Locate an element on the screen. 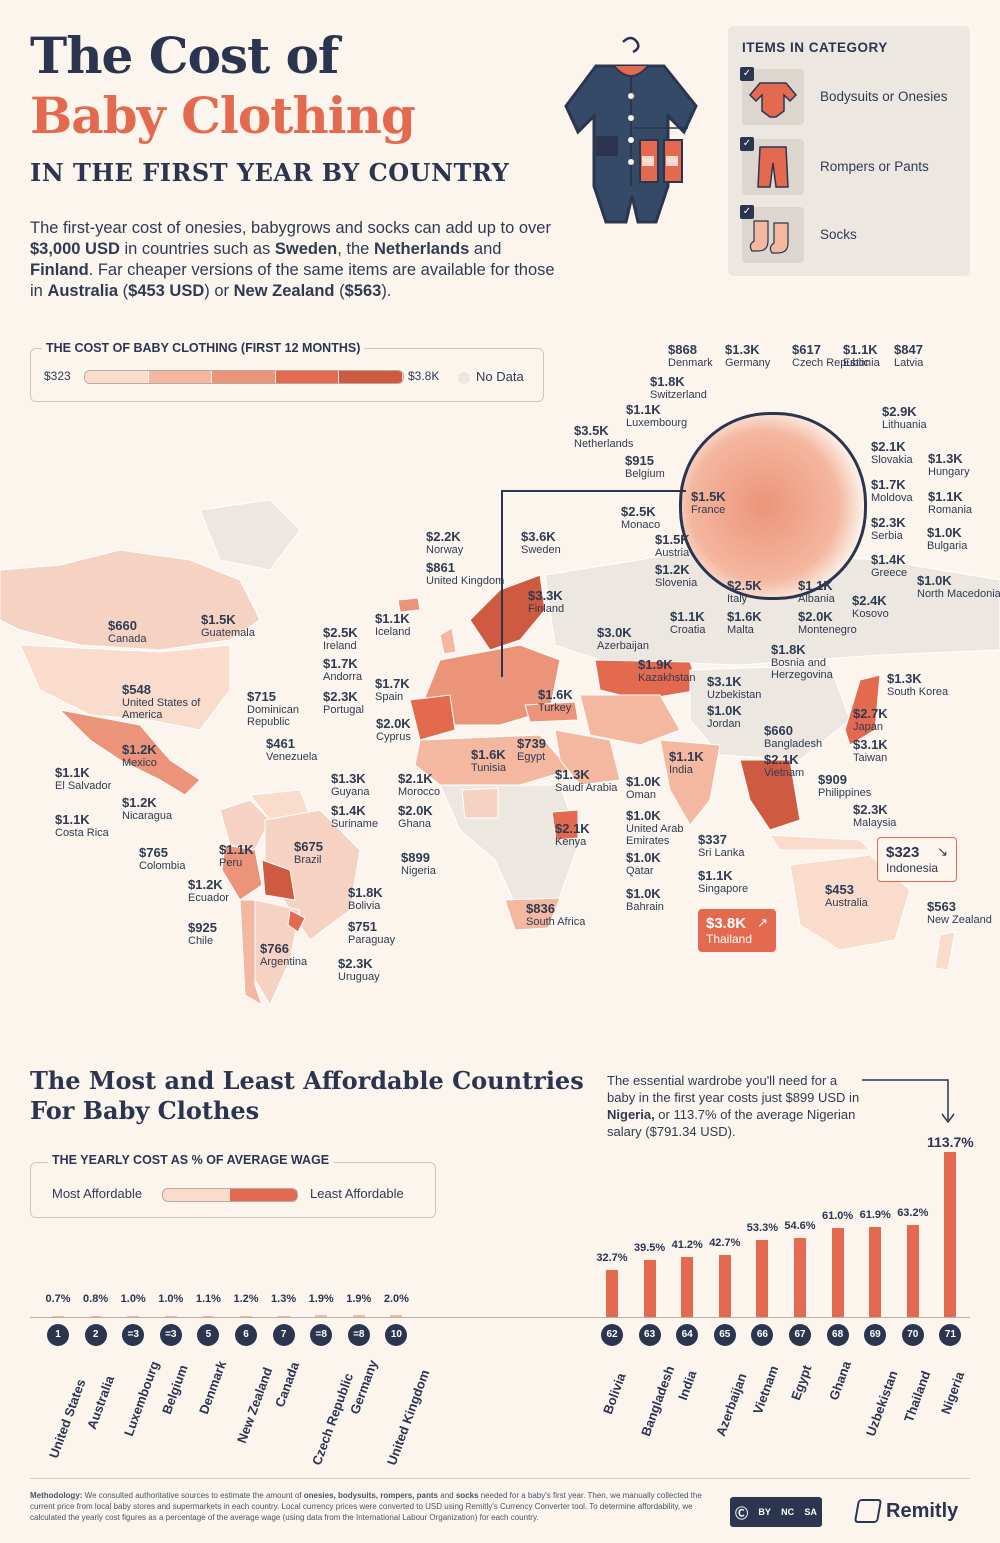 Image resolution: width=1000 pixels, height=1543 pixels. bar-india is located at coordinates (687, 1287).